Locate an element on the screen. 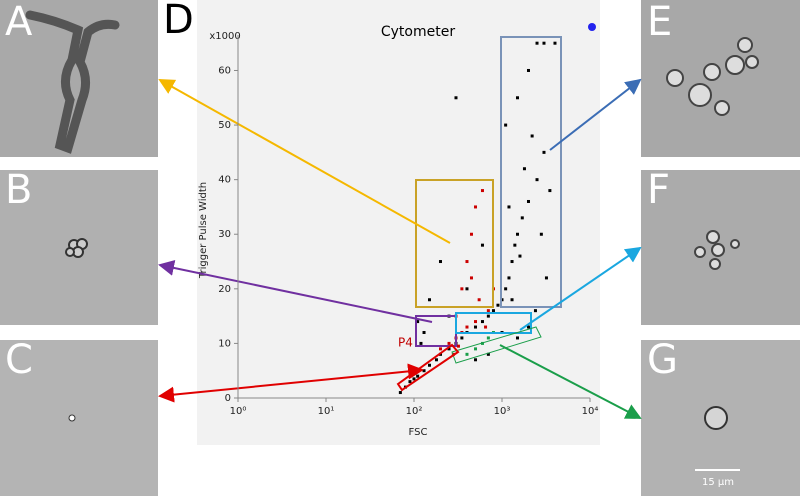 Image resolution: width=800 pixels, height=502 pixels. x-tick-label: 10³ is located at coordinates (502, 411).